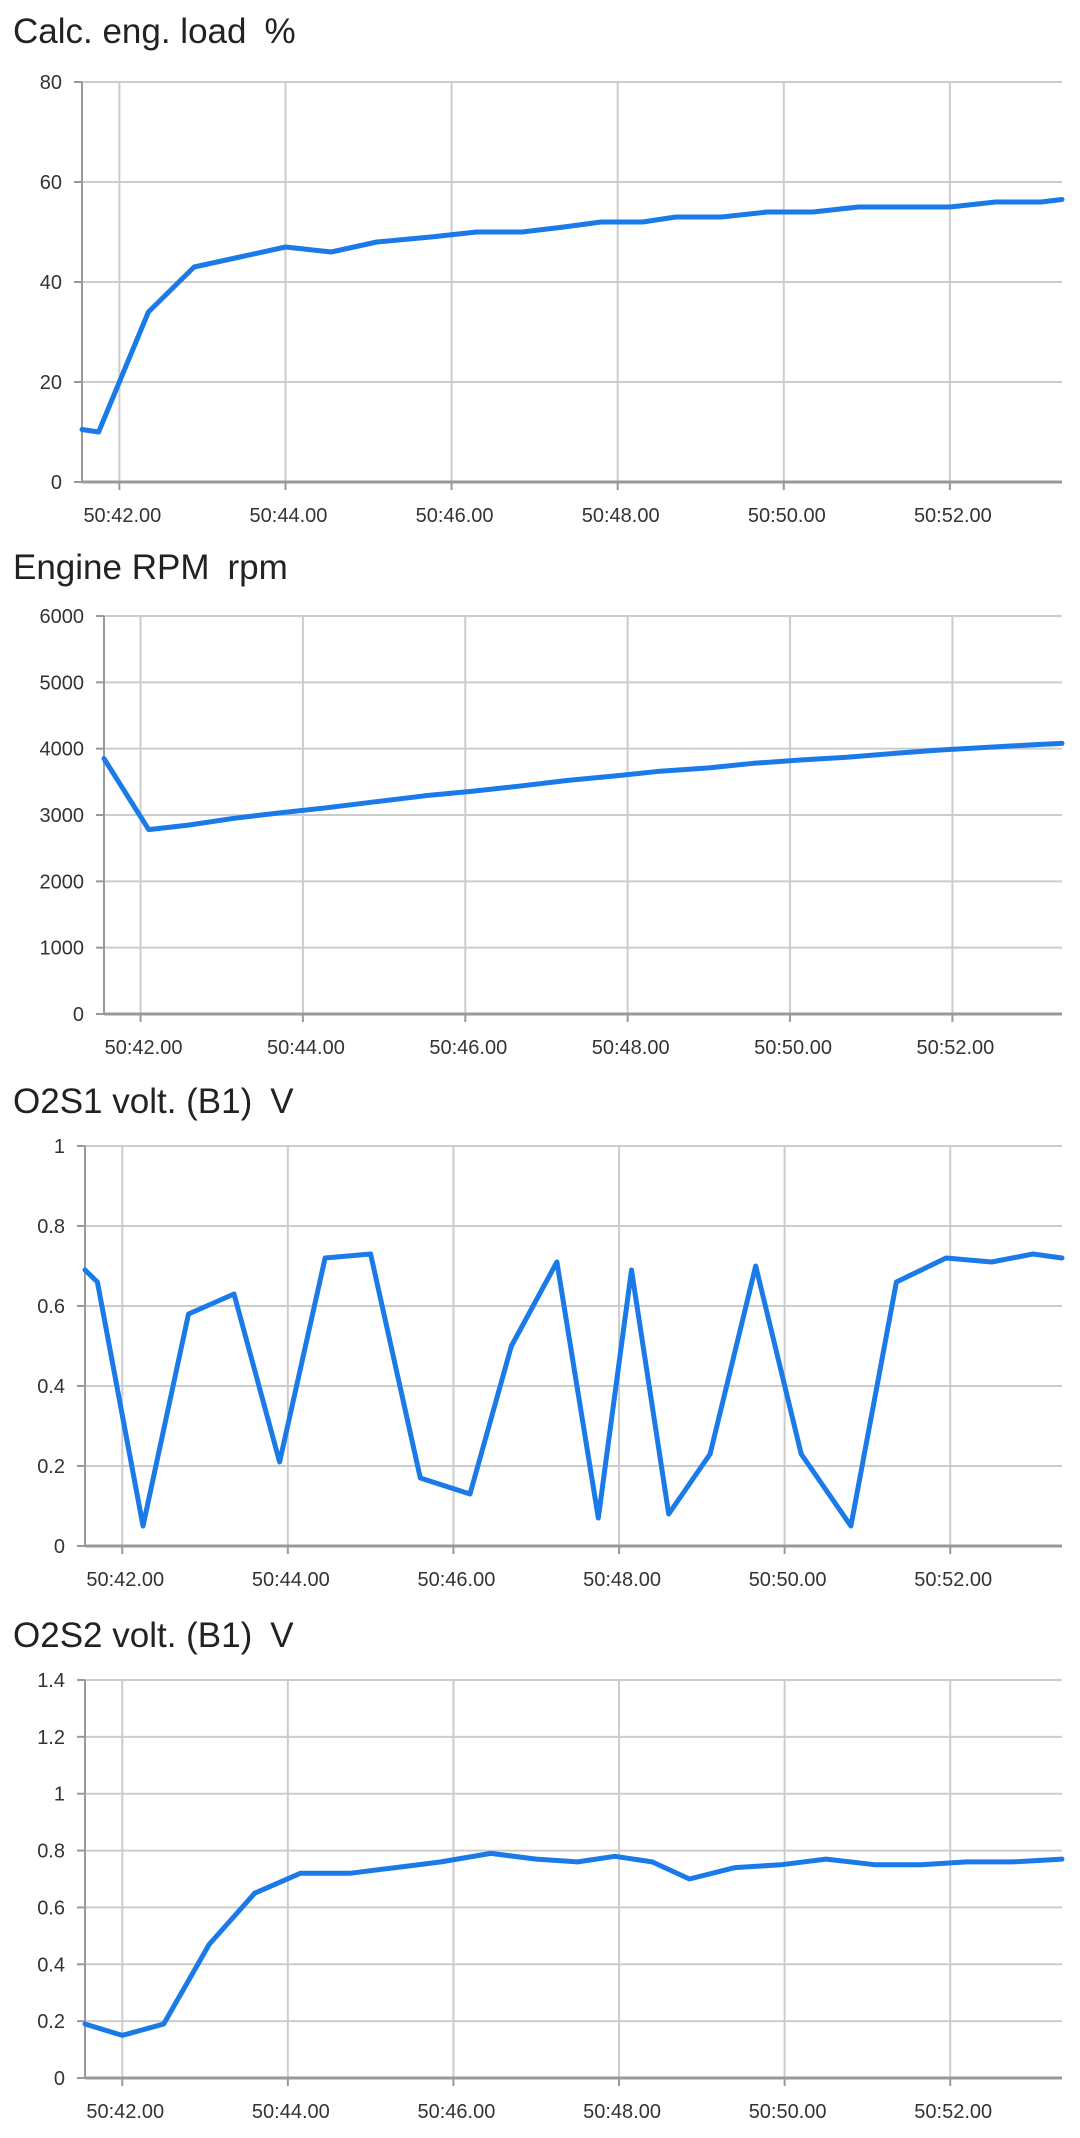 The image size is (1080, 2138). I want to click on chart-title: O2S1 volt. (B1) V, so click(153, 1102).